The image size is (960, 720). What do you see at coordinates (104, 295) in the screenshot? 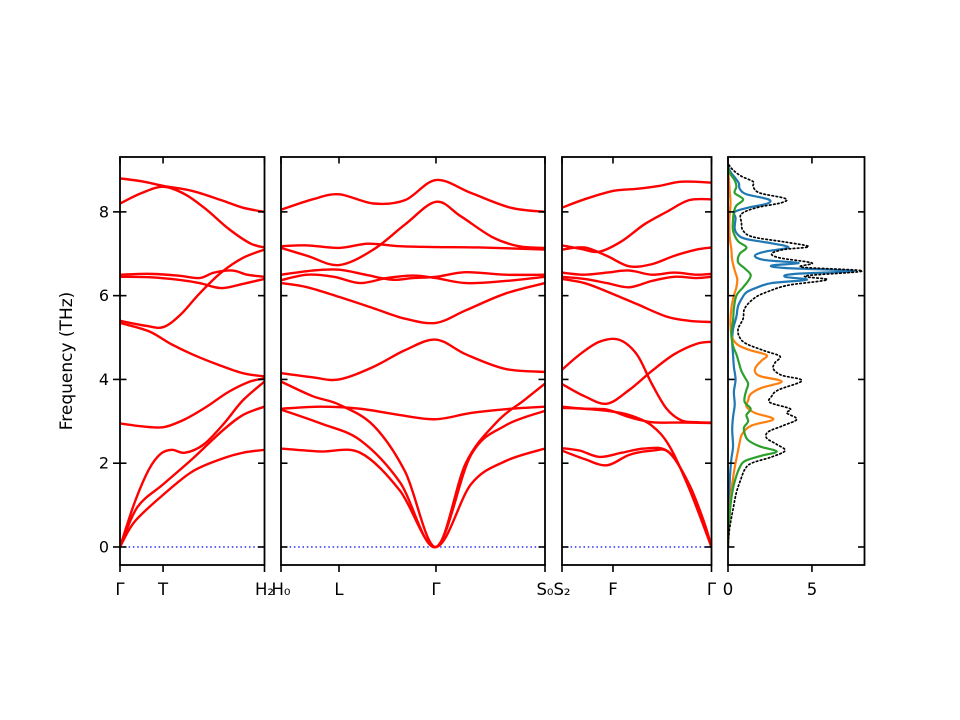
I see `y-tick-label: 6` at bounding box center [104, 295].